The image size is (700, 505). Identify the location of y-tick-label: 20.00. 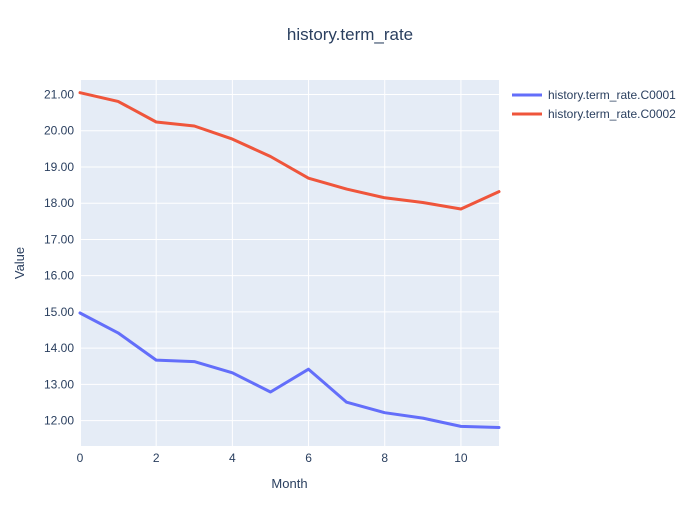
(59, 131).